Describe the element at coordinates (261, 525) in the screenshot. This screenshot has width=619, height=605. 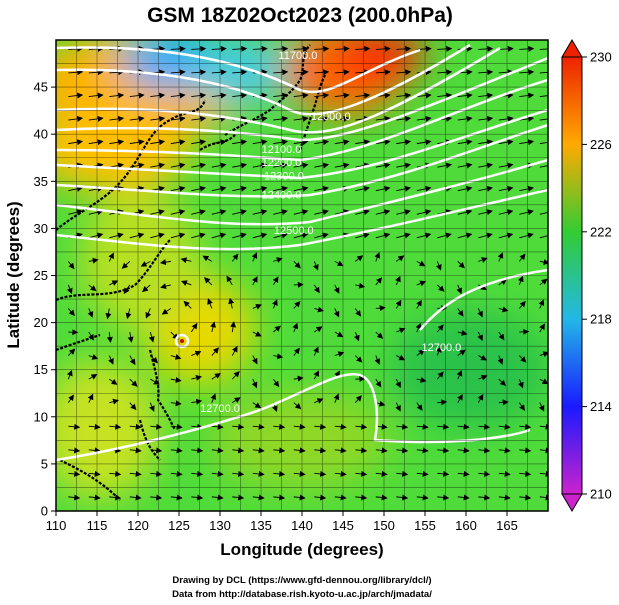
I see `x-tick-label: 135` at that location.